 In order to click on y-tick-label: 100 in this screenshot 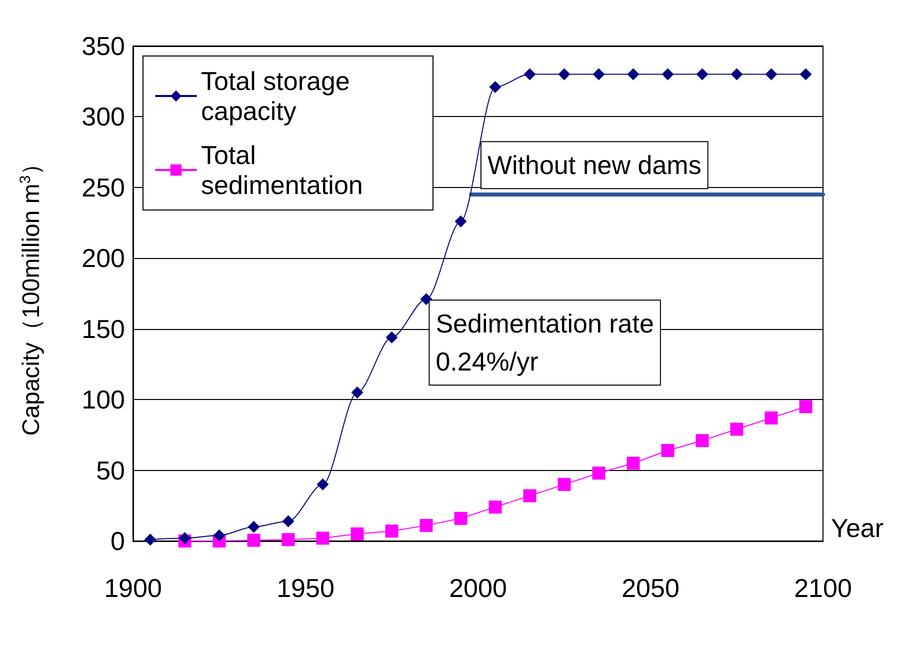, I will do `click(103, 399)`.